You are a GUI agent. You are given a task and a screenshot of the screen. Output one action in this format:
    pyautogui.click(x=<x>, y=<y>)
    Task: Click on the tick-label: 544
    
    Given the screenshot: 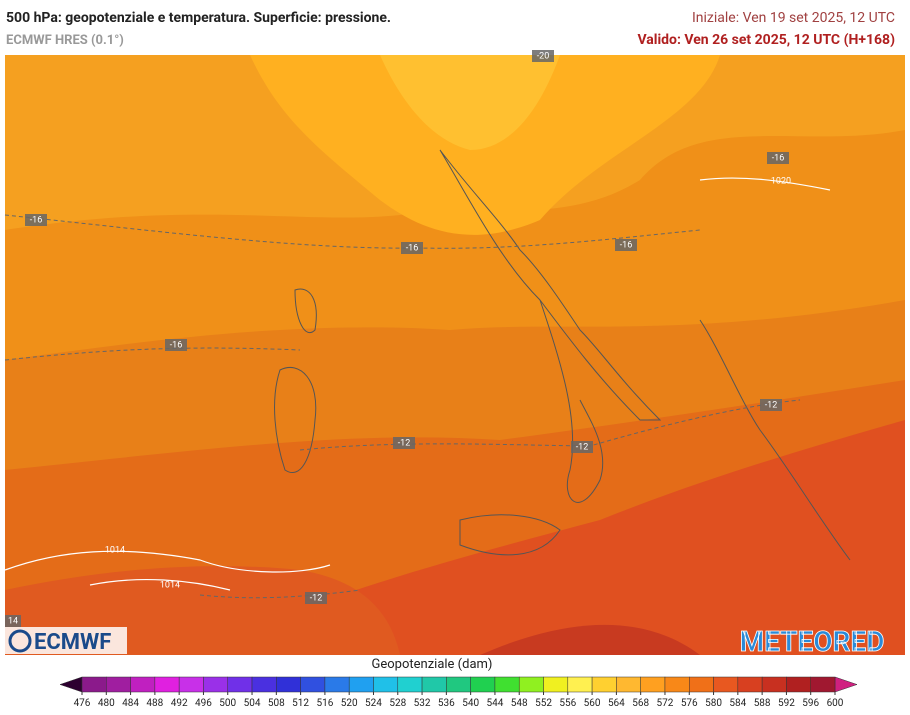 What is the action you would take?
    pyautogui.click(x=494, y=703)
    